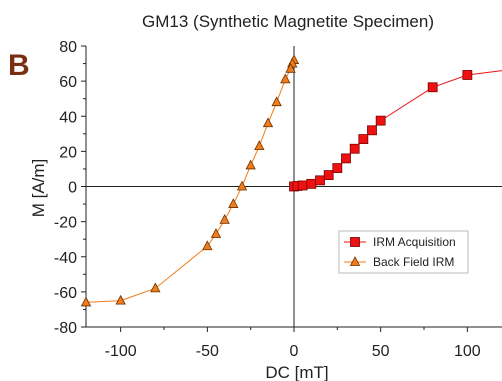 Image resolution: width=502 pixels, height=381 pixels. I want to click on y-tick-label: -80, so click(65, 328).